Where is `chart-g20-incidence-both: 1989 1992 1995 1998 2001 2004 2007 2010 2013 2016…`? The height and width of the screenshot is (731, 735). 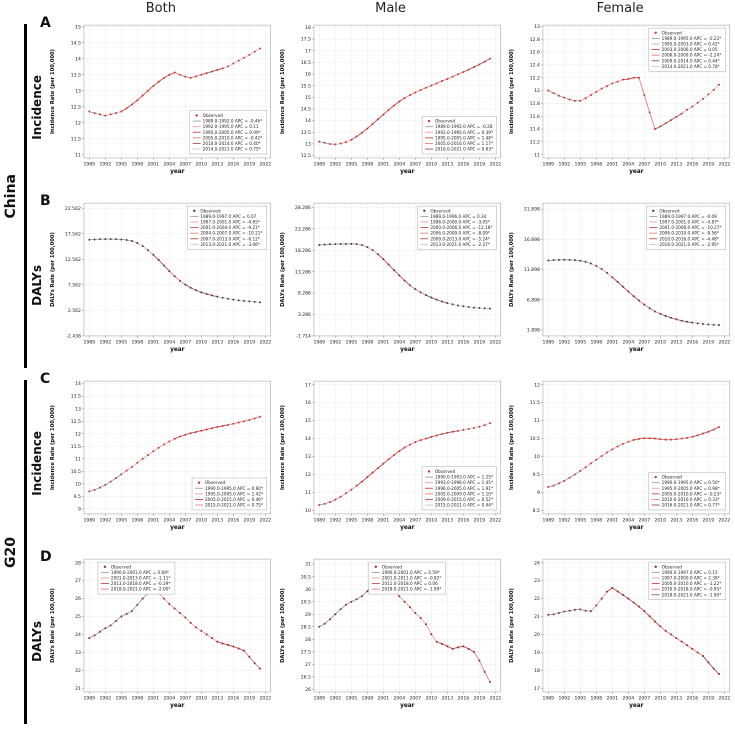 chart-g20-incidence-both: 1989 1992 1995 1998 2001 2004 2007 2010 2013 2016… is located at coordinates (161, 463).